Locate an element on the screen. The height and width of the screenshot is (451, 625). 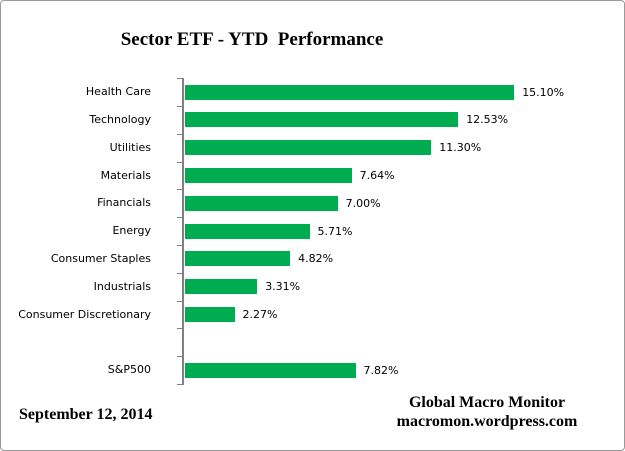
y-axis-line is located at coordinates (183, 231).